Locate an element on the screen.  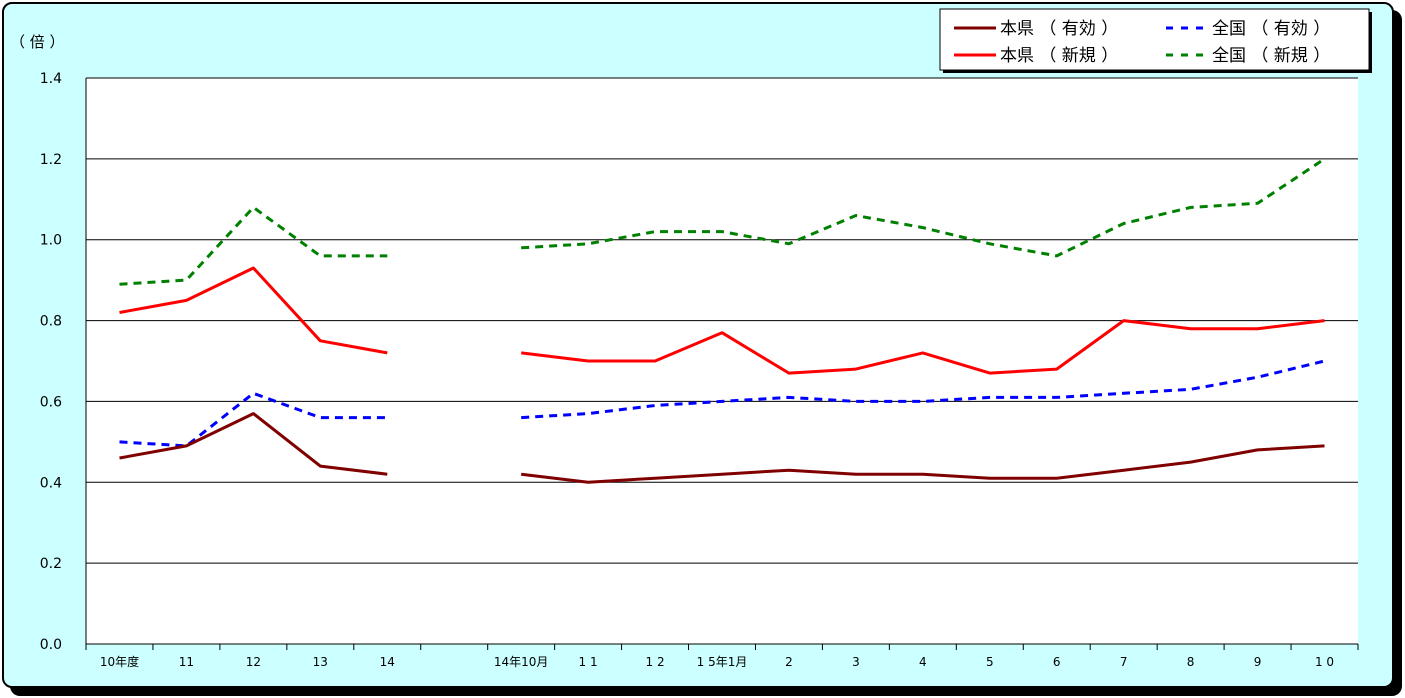
legend-label: 本県 （ 新規 ） is located at coordinates (1059, 56).